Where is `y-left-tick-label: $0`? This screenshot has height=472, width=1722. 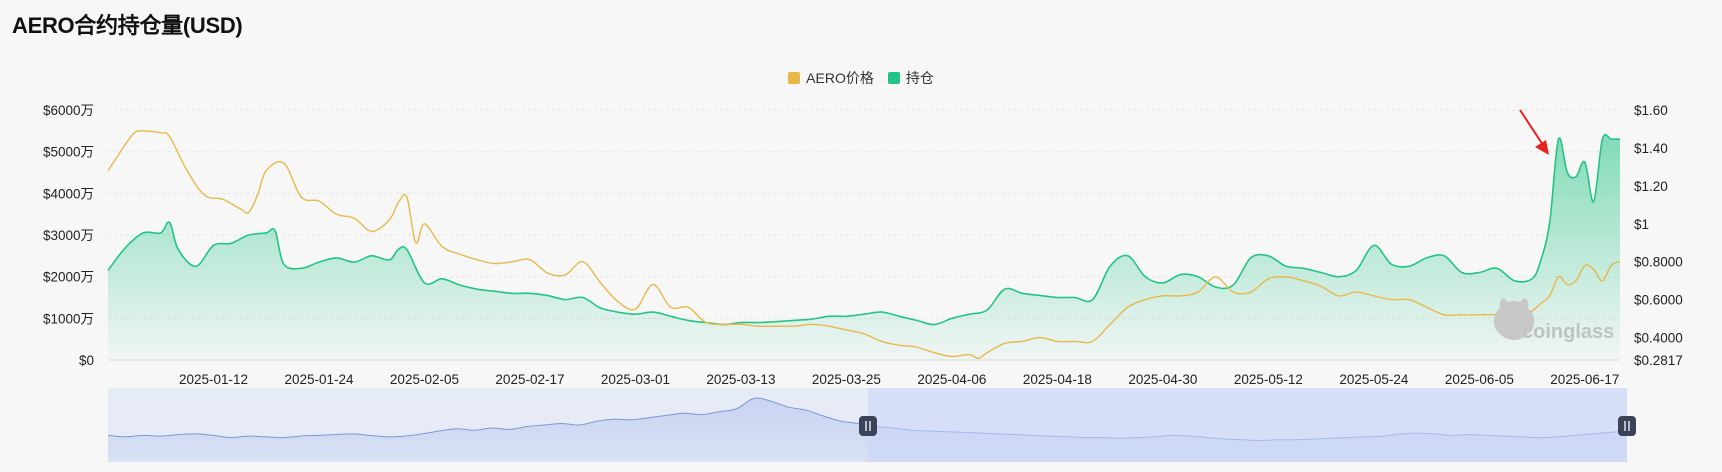 y-left-tick-label: $0 is located at coordinates (86, 360).